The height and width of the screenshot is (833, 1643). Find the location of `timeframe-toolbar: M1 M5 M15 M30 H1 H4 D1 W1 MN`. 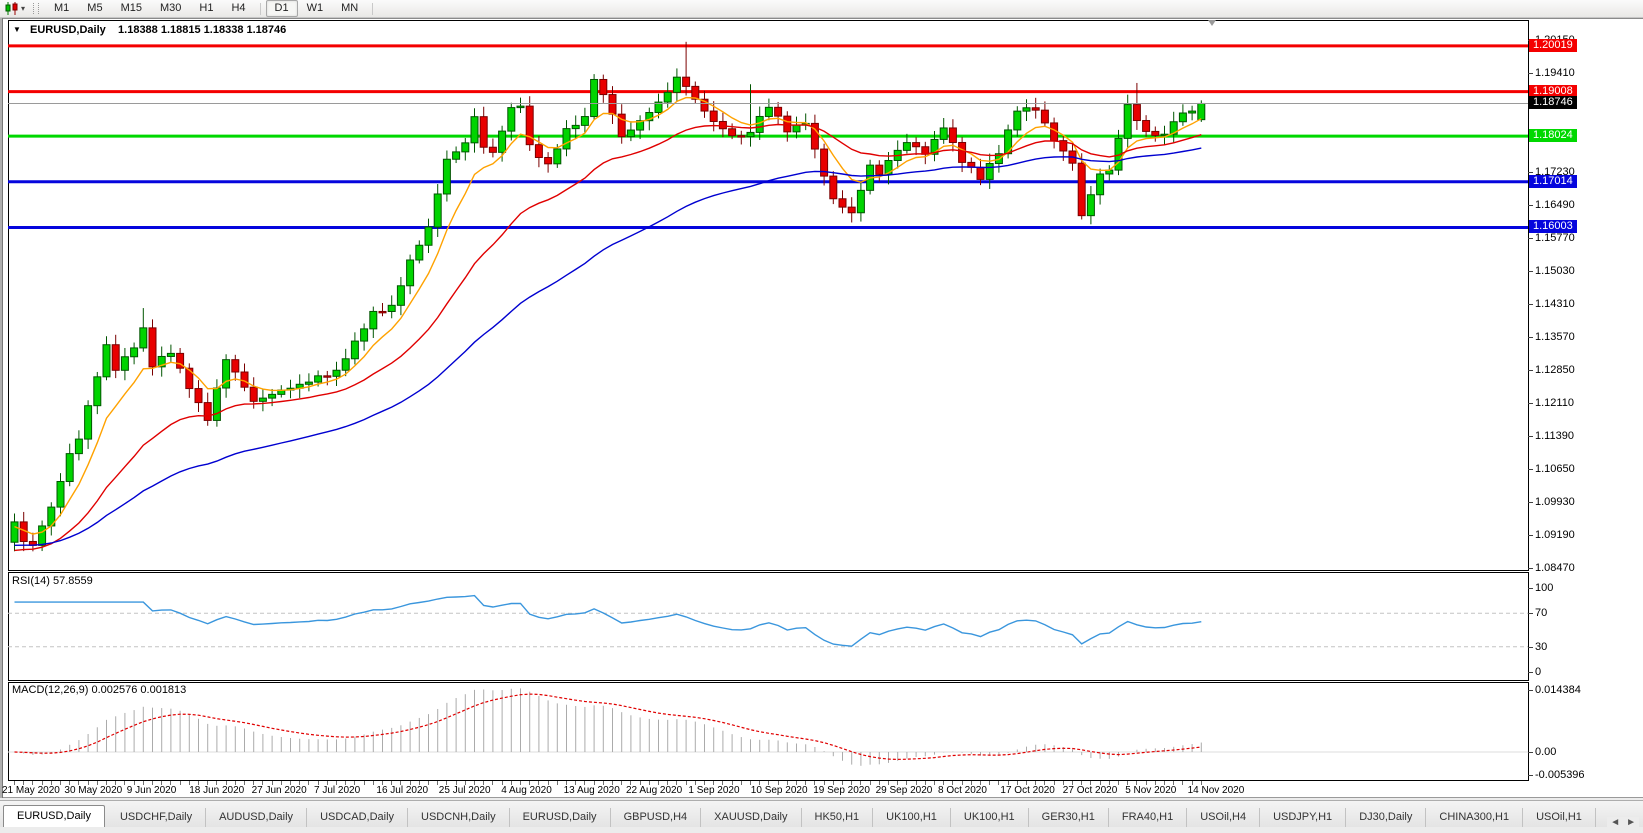

timeframe-toolbar: M1 M5 M15 M30 H1 H4 D1 W1 MN is located at coordinates (211, 8).